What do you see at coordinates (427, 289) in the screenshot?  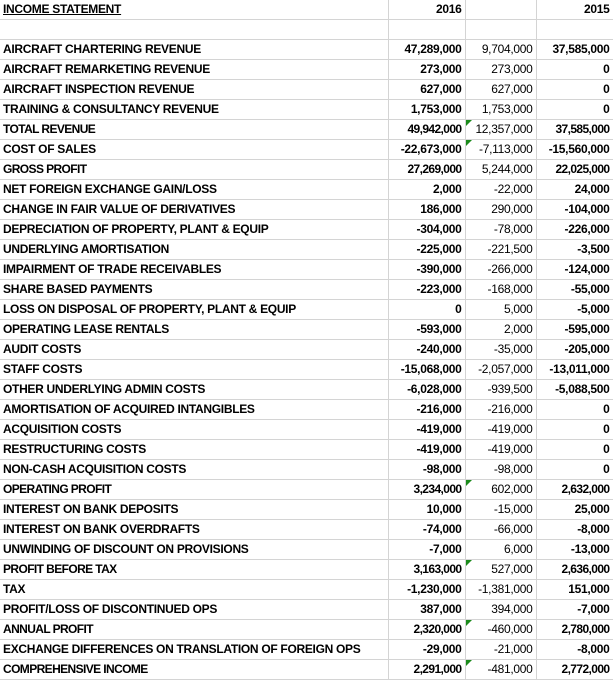 I see `value-2016-cell: -223,000` at bounding box center [427, 289].